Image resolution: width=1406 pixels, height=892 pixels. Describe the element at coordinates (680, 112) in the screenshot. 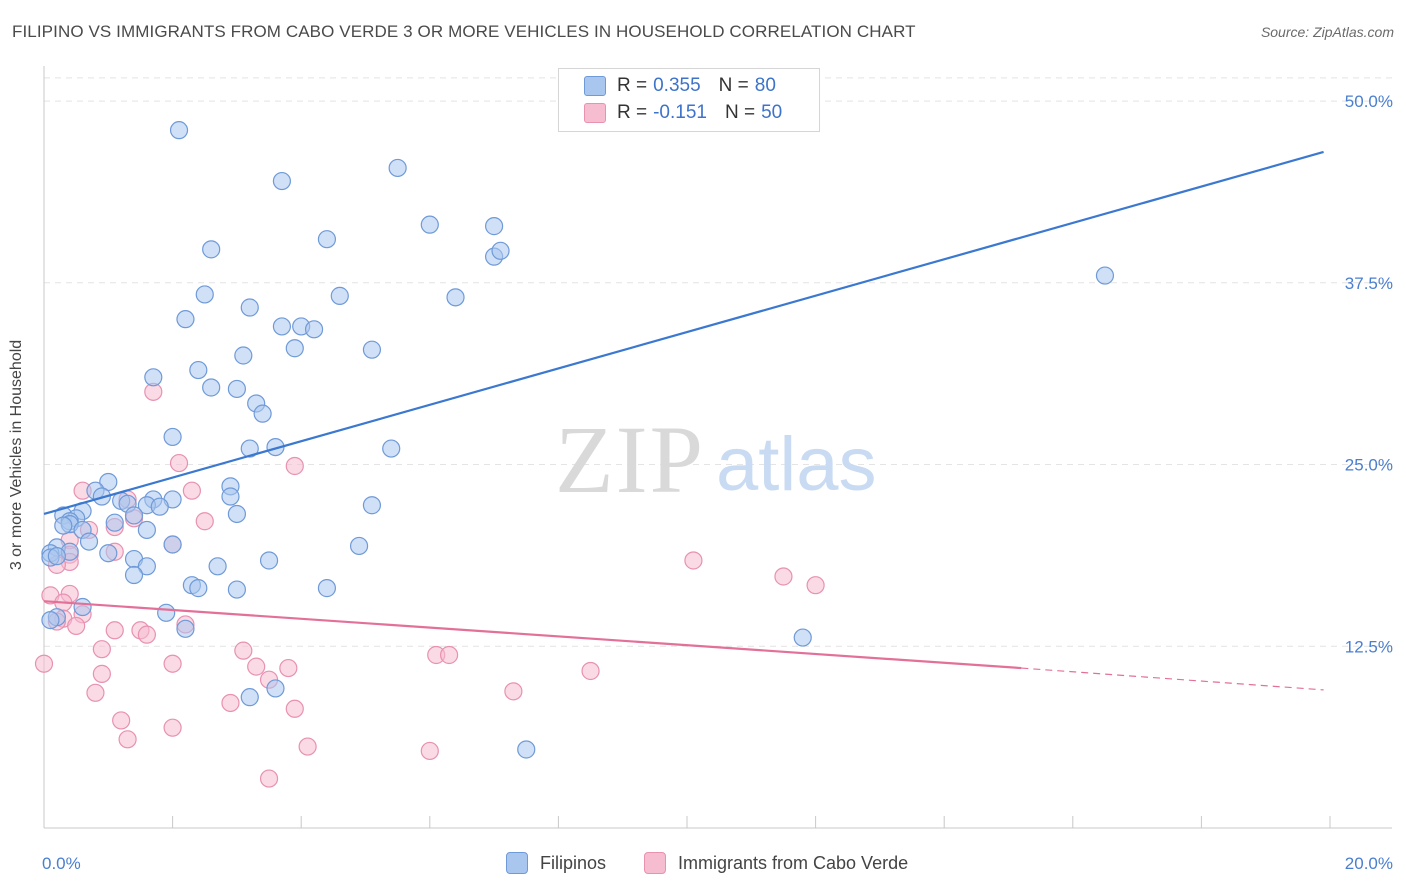

I see `r-value: -0.151` at that location.